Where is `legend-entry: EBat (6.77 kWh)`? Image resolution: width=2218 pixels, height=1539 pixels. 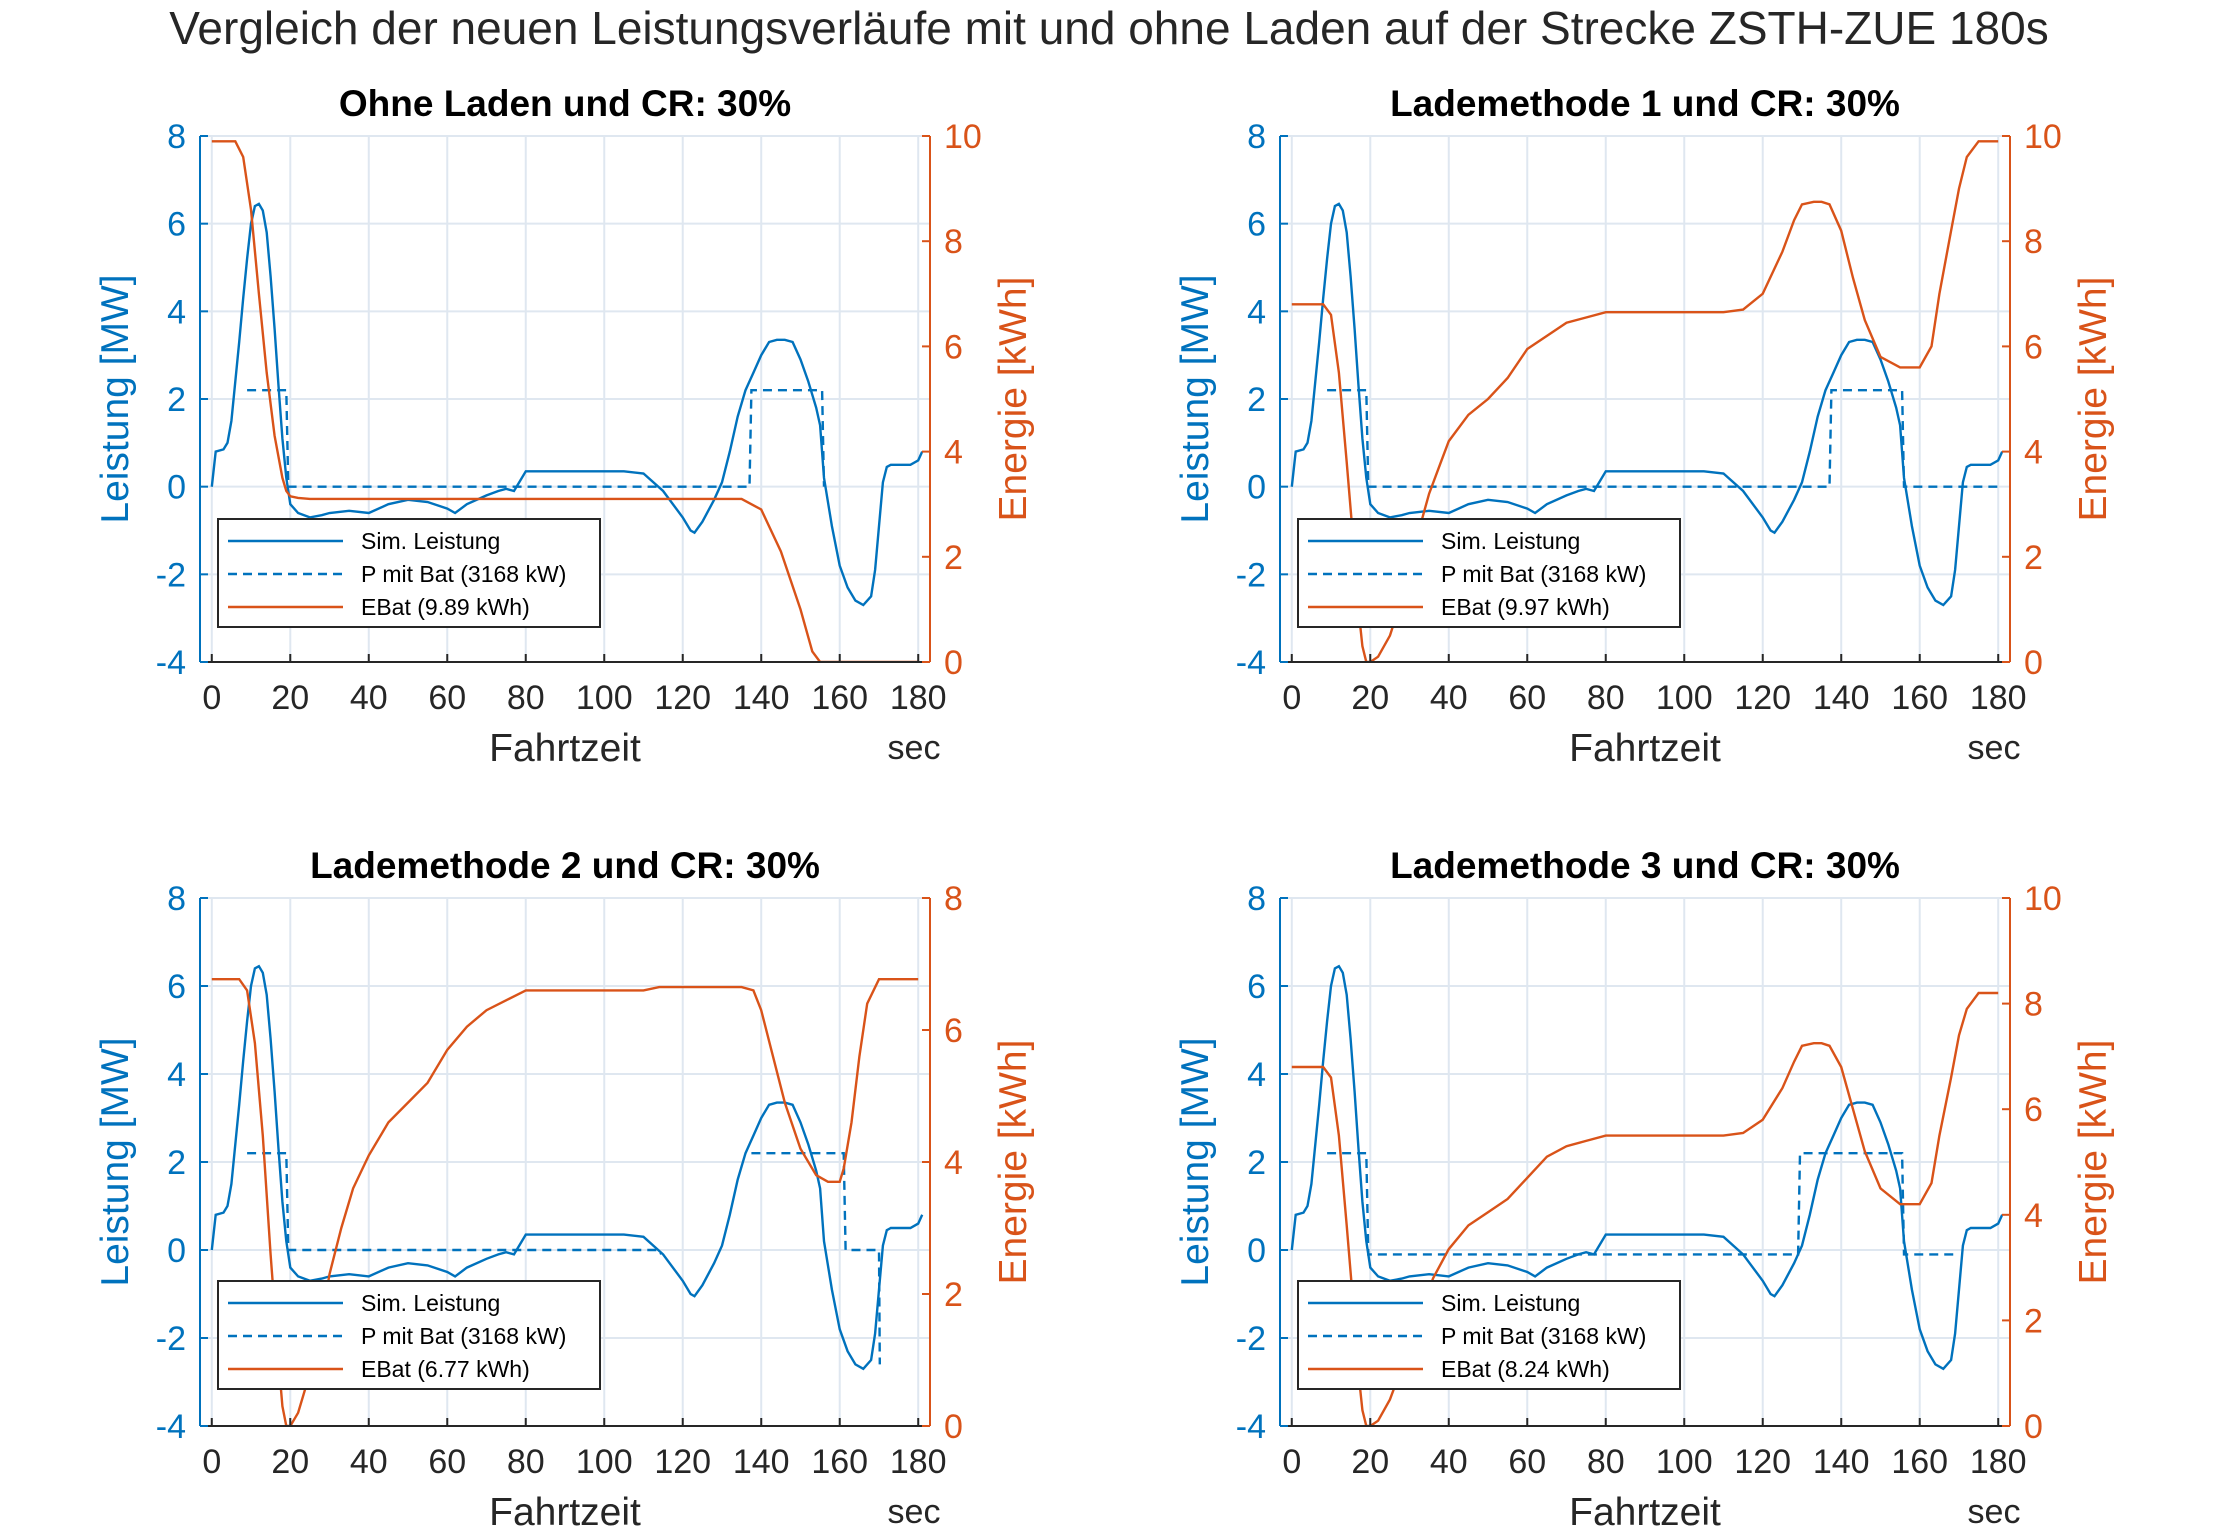 legend-entry: EBat (6.77 kWh) is located at coordinates (445, 1369).